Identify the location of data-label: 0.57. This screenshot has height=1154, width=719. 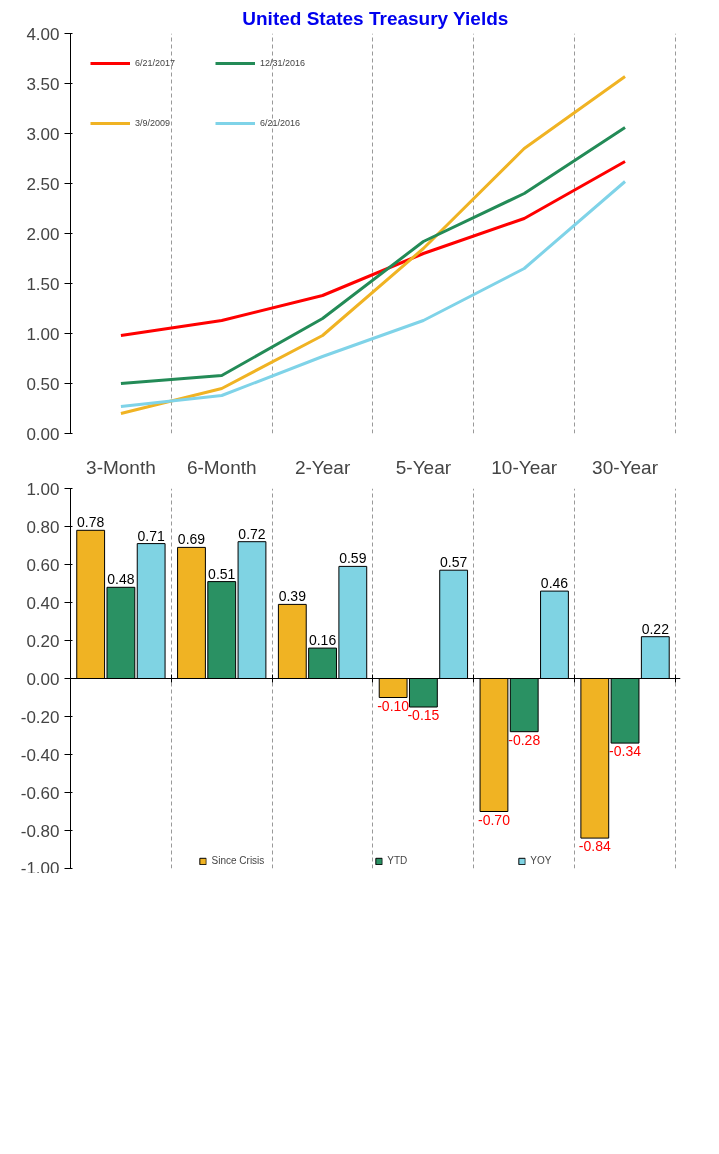
(454, 562).